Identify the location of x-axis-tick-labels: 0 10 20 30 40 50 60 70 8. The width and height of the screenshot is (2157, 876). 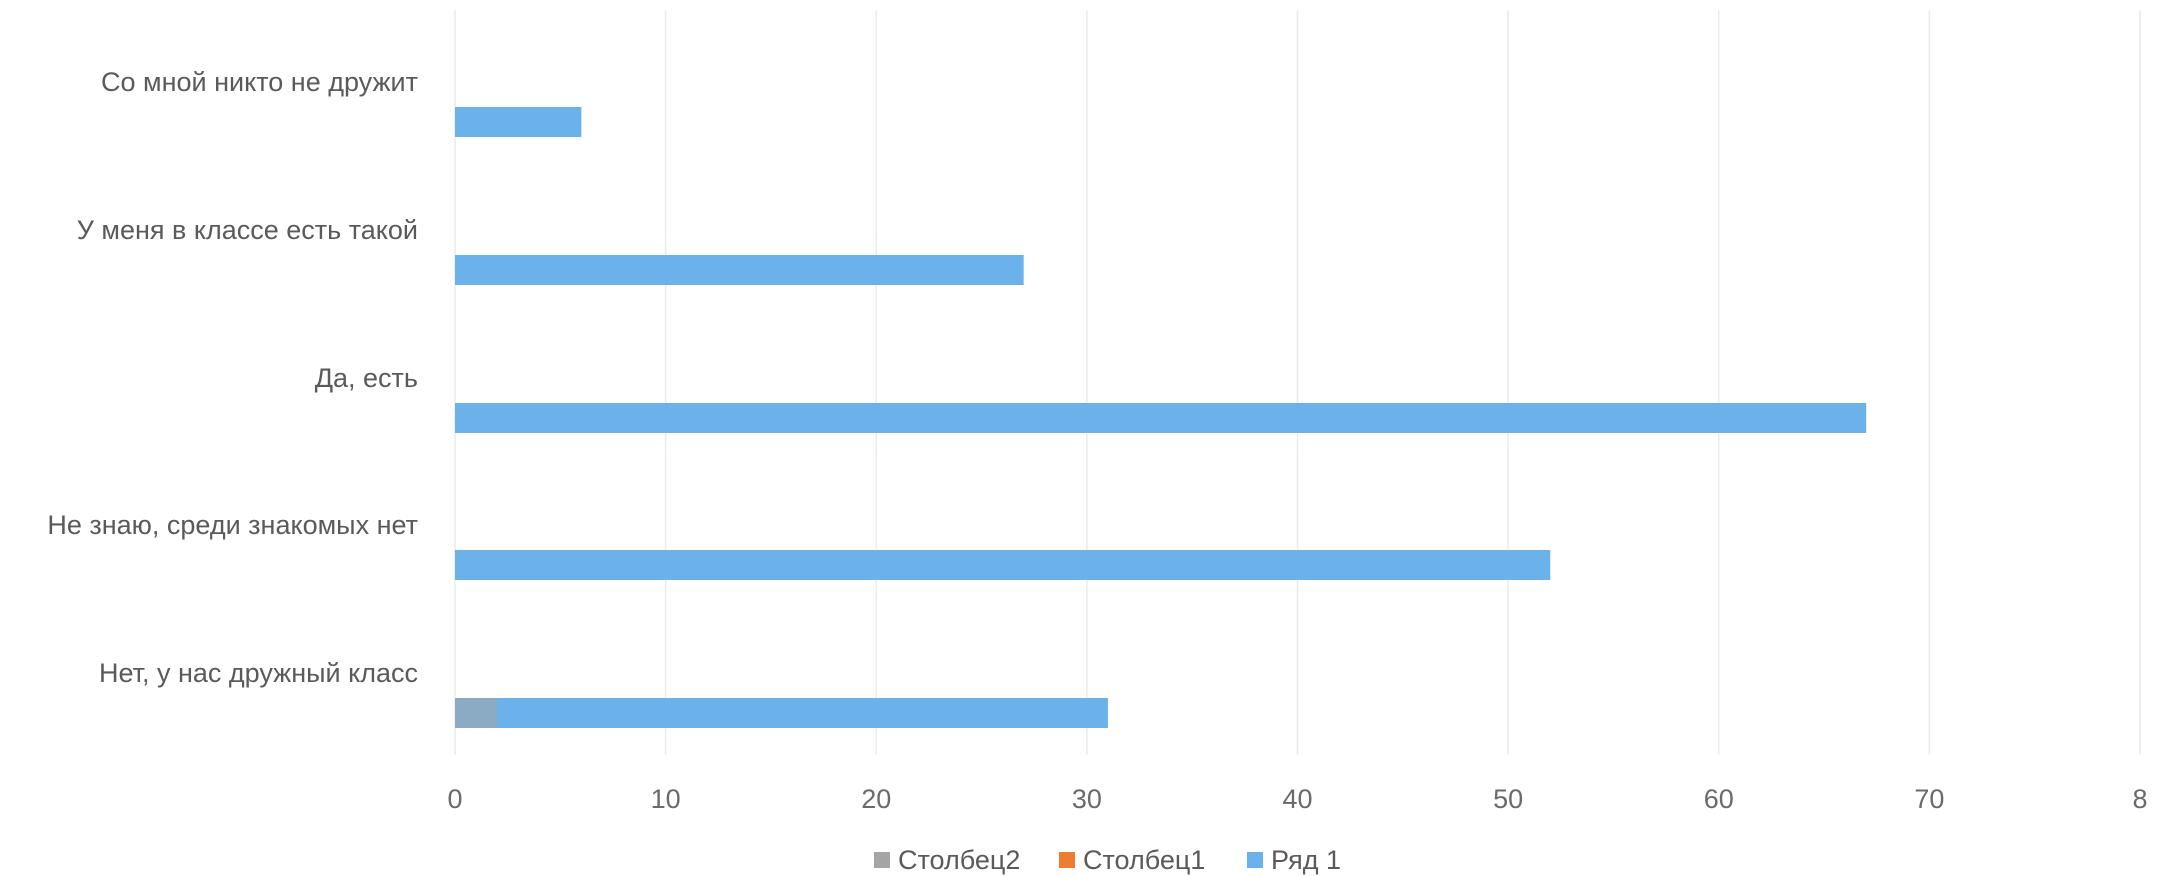
(1297, 799).